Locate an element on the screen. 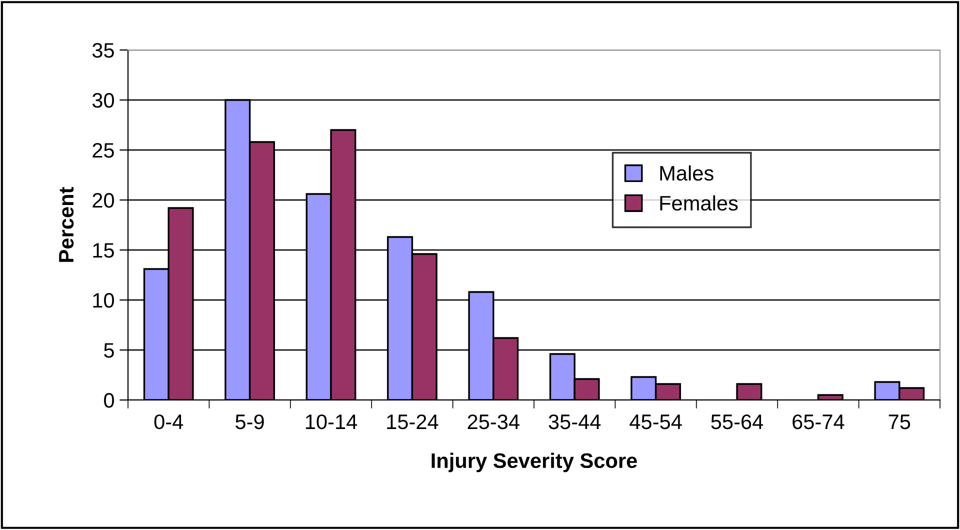 The image size is (960, 530). x-tick-label: 65-74 is located at coordinates (818, 422).